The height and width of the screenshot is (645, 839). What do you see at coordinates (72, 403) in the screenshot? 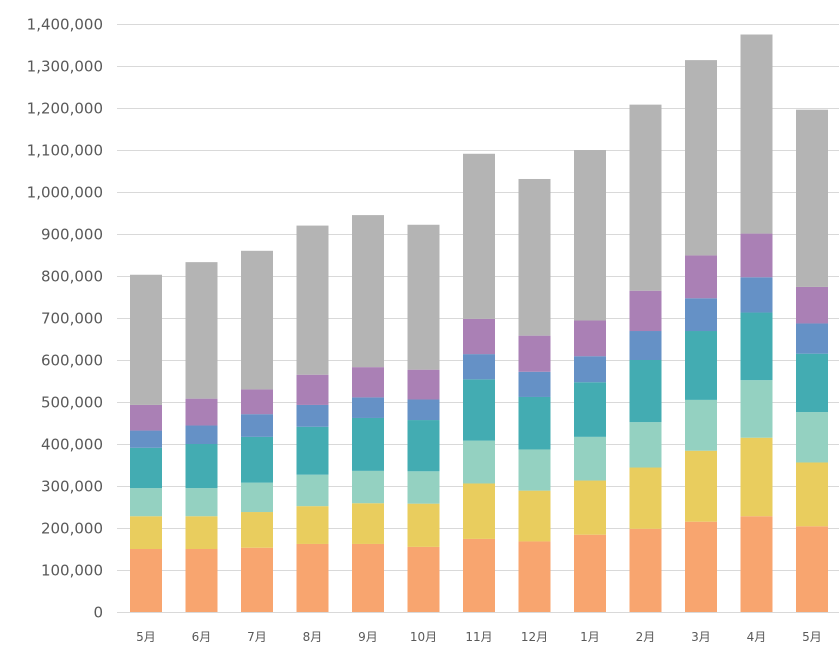
I see `y-tick-label: 500,000` at bounding box center [72, 403].